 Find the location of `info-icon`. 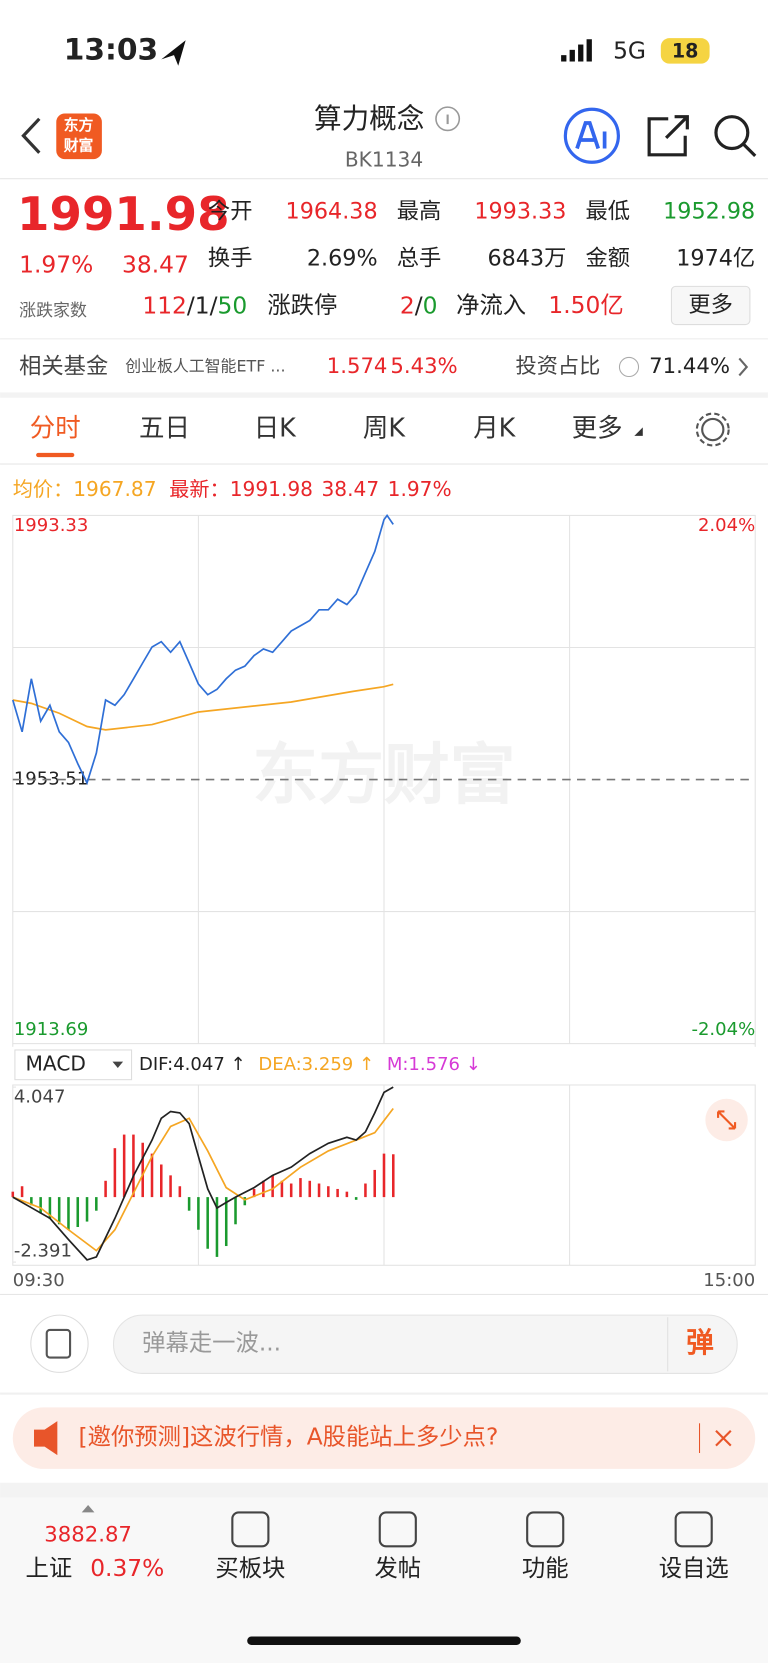

info-icon is located at coordinates (448, 119).